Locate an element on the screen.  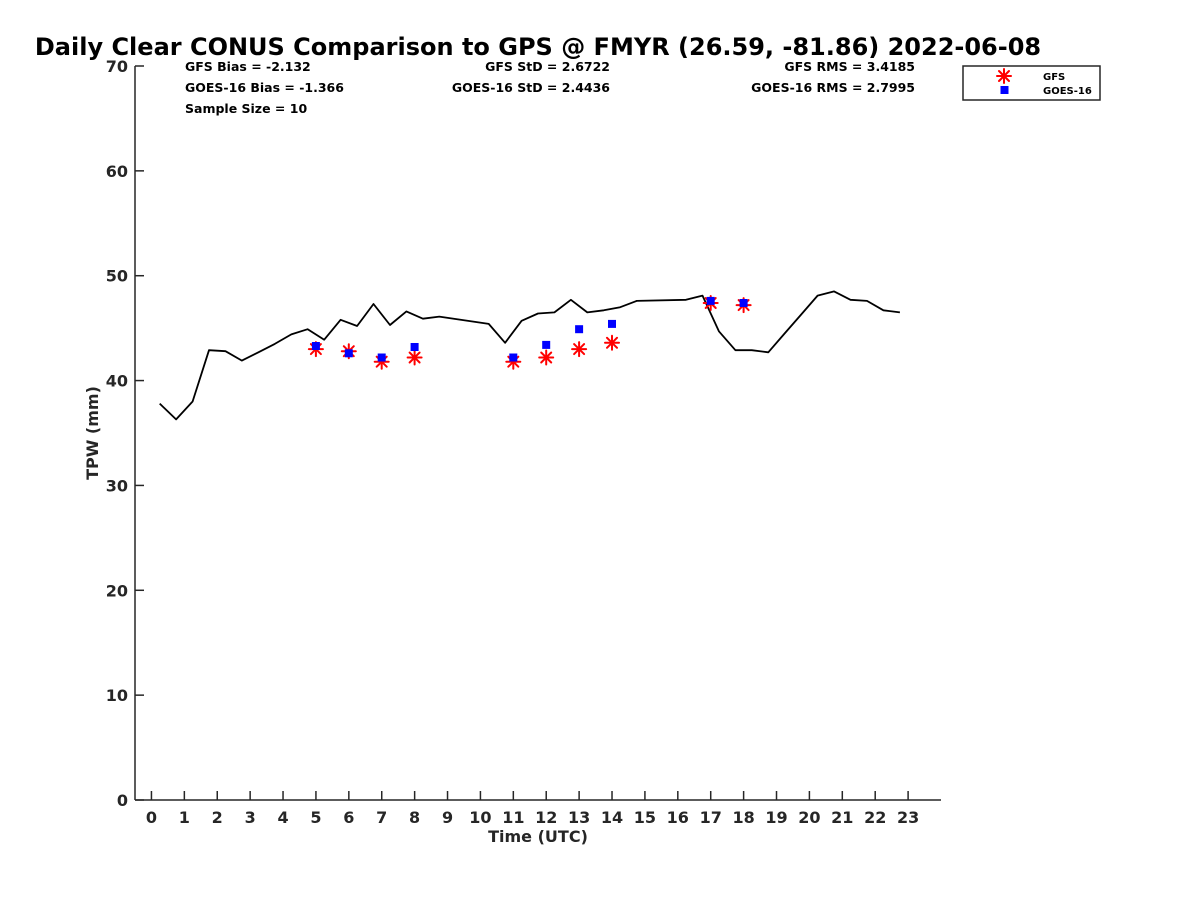
goes-std-text: GOES-16 StD = 2.4436 is located at coordinates (531, 87).